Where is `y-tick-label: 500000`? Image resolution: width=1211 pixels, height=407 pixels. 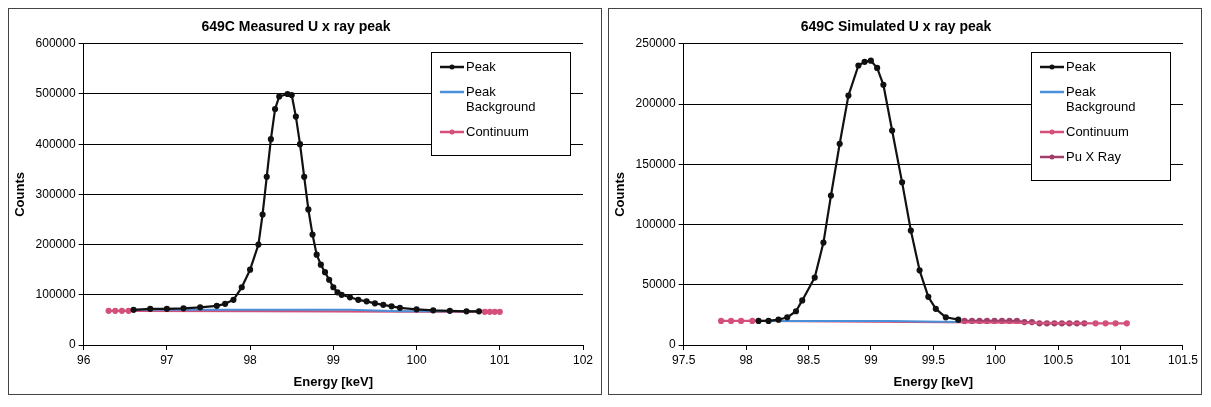 y-tick-label: 500000 is located at coordinates (55, 93).